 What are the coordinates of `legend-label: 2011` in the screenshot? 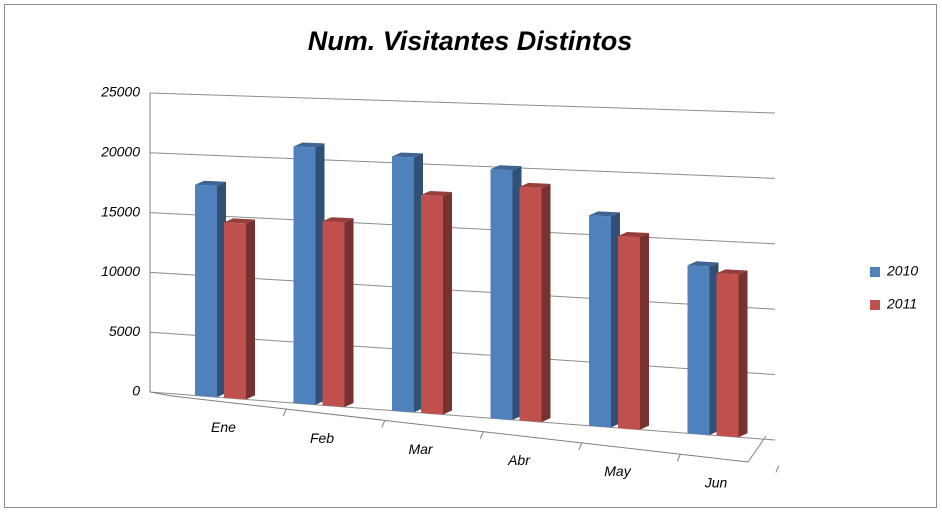 It's located at (901, 304).